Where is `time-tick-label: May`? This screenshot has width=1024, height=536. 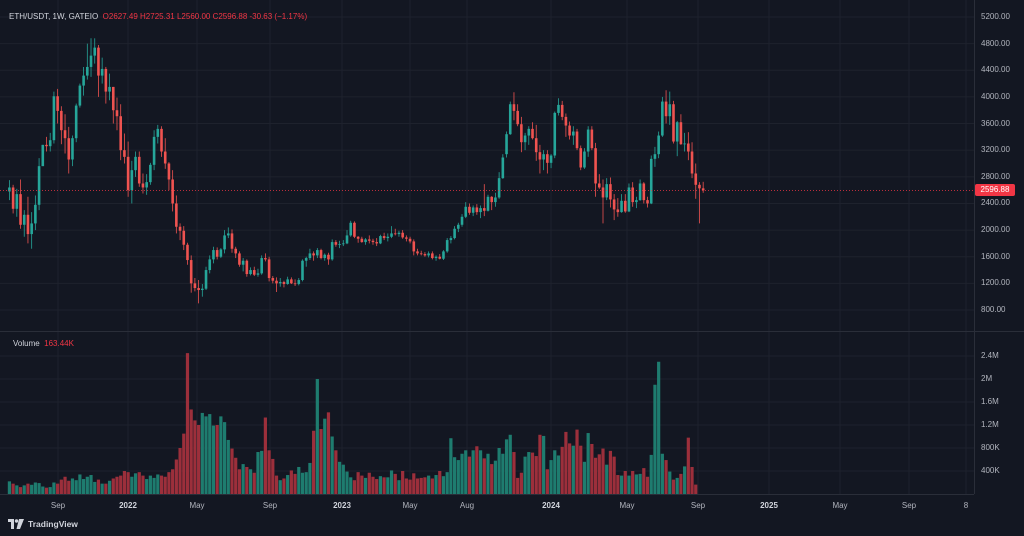
time-tick-label: May is located at coordinates (410, 505).